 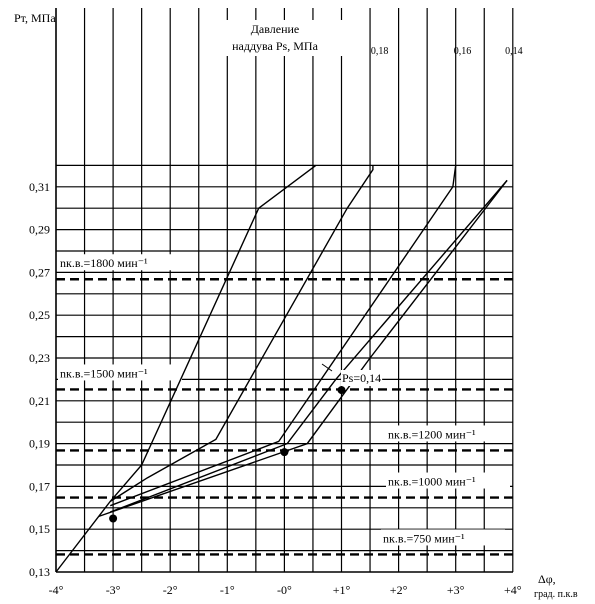 What do you see at coordinates (104, 373) in the screenshot?
I see `reference-label: nк.в.=1500 мин⁻¹` at bounding box center [104, 373].